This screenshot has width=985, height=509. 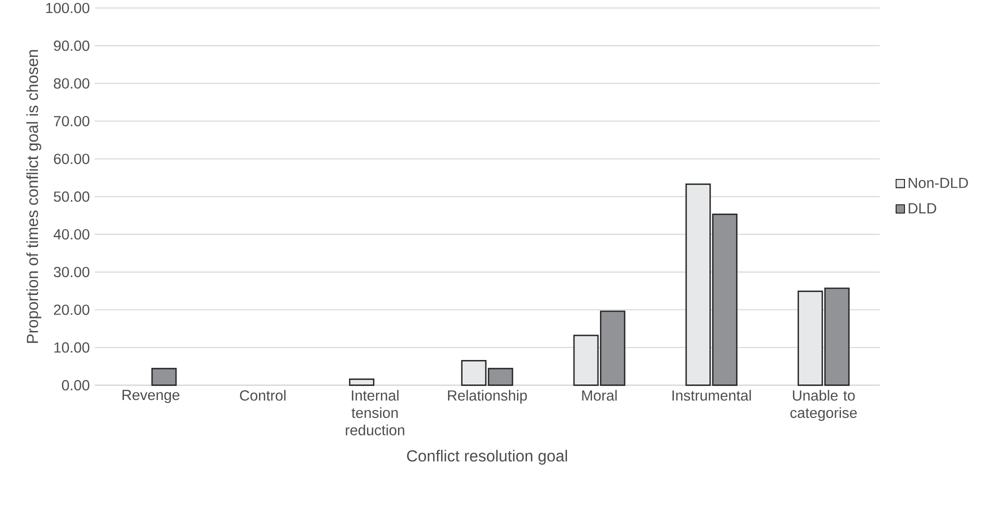 What do you see at coordinates (76, 385) in the screenshot?
I see `y-tick-label: 0.00` at bounding box center [76, 385].